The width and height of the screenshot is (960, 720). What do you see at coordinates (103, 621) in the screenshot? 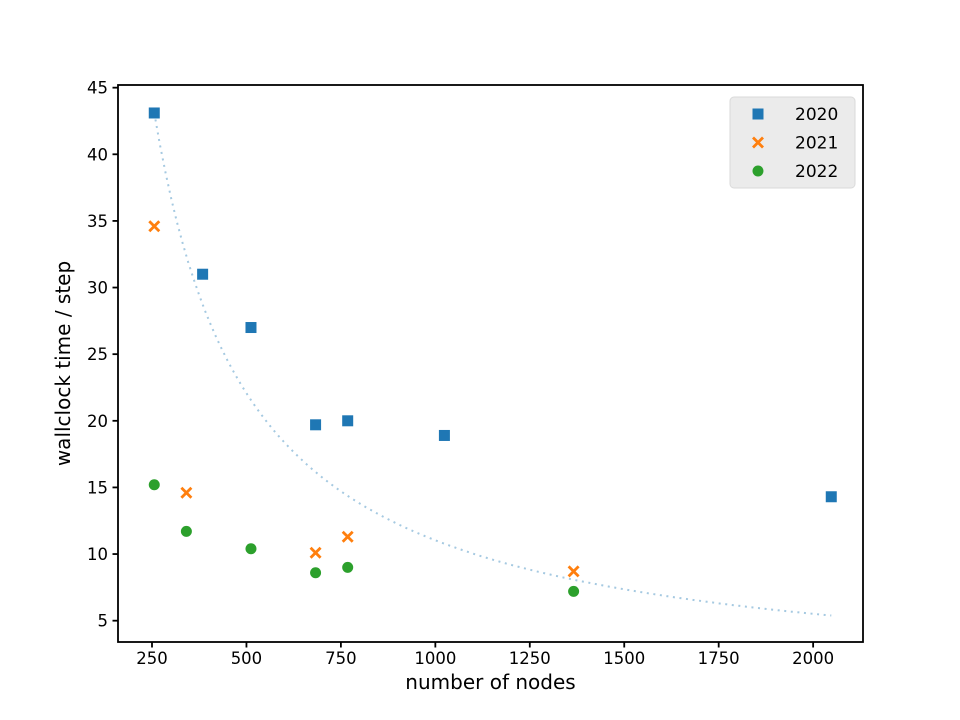
I see `y-tick-label: 5` at bounding box center [103, 621].